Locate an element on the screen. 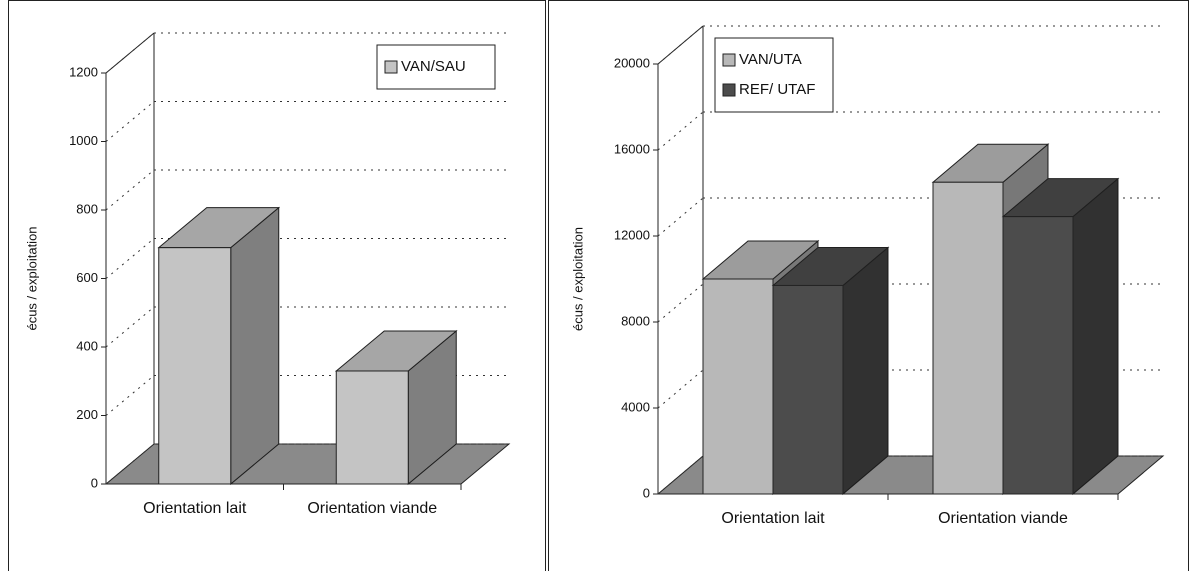 The image size is (1189, 573). legend-label: VAN/UTA is located at coordinates (770, 59).